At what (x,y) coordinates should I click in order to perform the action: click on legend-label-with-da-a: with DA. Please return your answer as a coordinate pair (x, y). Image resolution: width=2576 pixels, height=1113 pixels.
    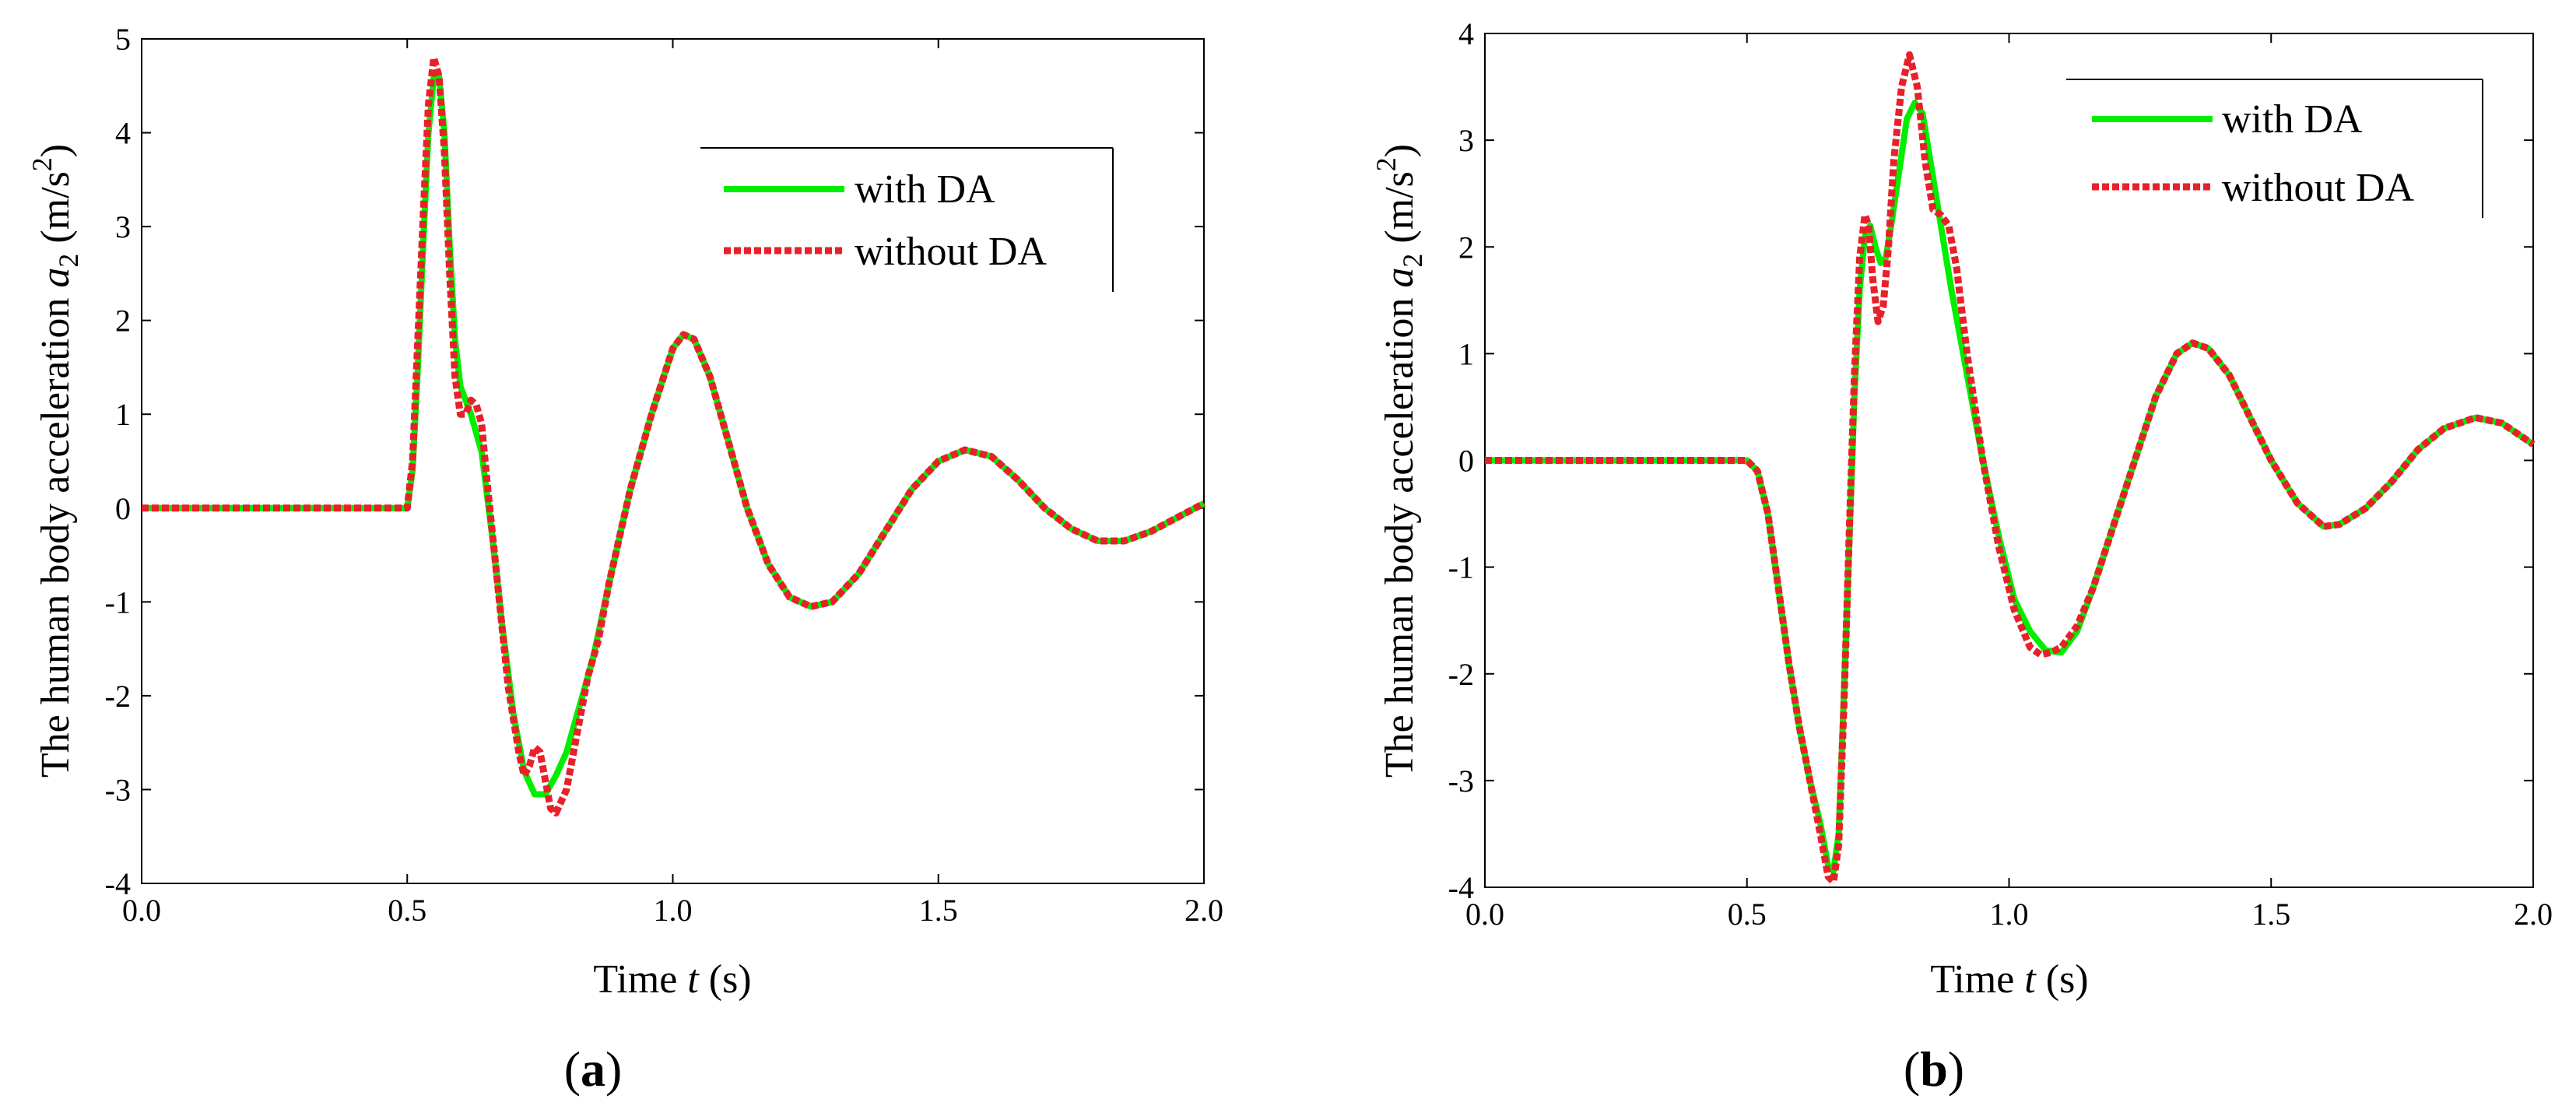
    Looking at the image, I should click on (925, 189).